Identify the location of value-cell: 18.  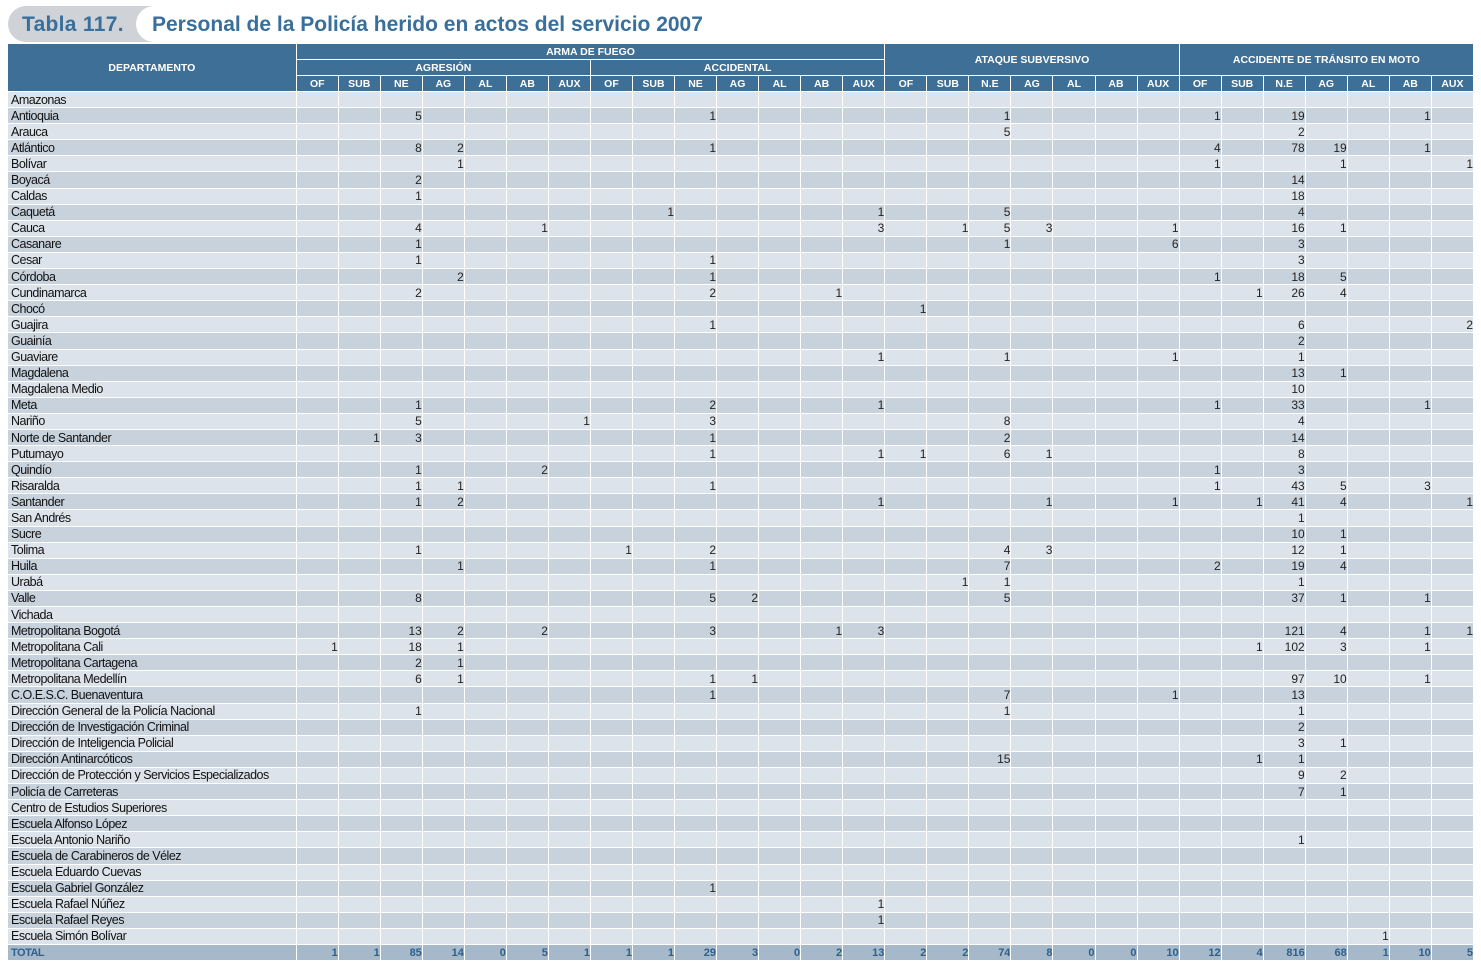
(401, 647).